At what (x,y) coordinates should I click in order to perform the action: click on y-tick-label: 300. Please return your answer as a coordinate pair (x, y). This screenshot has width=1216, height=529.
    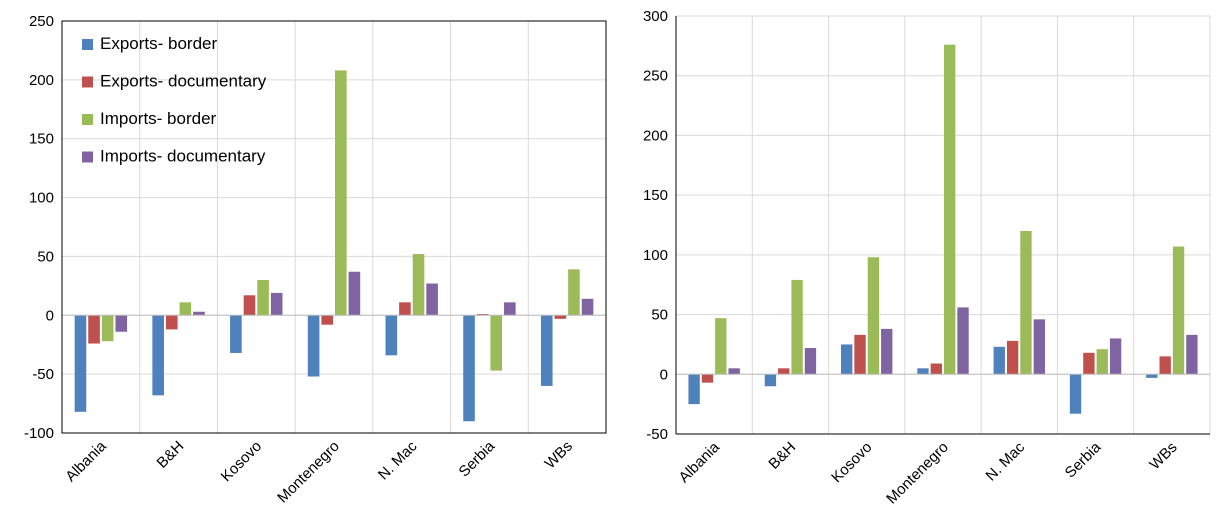
    Looking at the image, I should click on (655, 16).